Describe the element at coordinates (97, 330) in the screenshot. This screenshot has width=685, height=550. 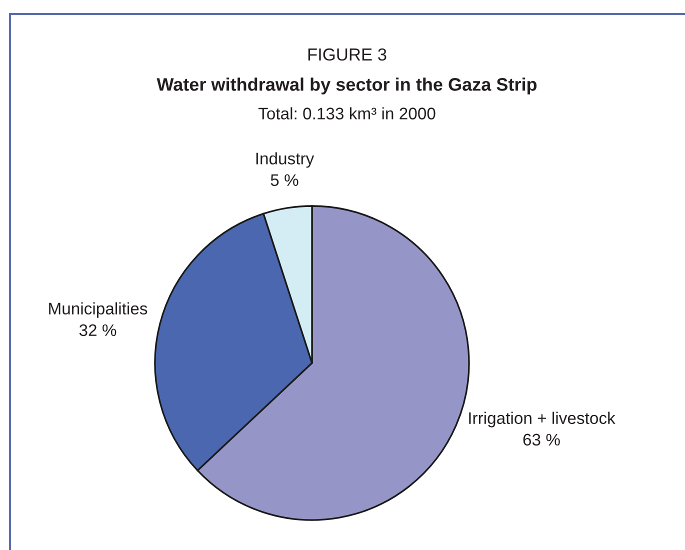
I see `data-label: 32 %` at that location.